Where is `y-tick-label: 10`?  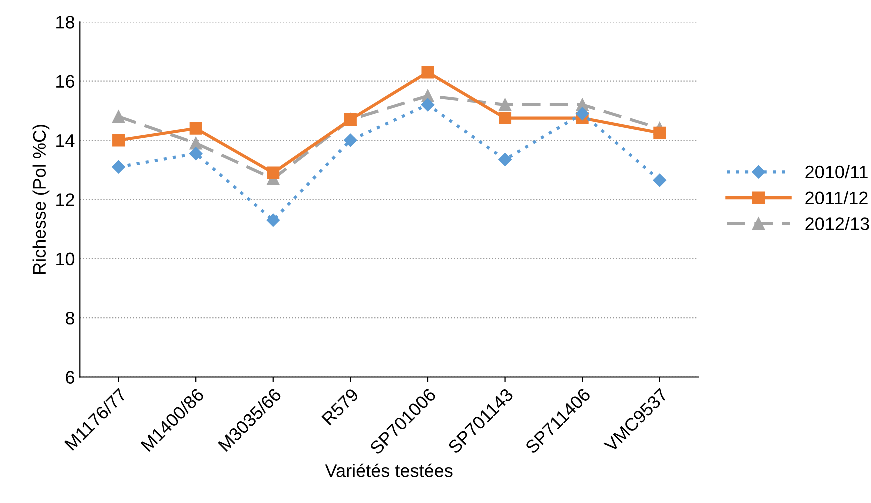 y-tick-label: 10 is located at coordinates (65, 259).